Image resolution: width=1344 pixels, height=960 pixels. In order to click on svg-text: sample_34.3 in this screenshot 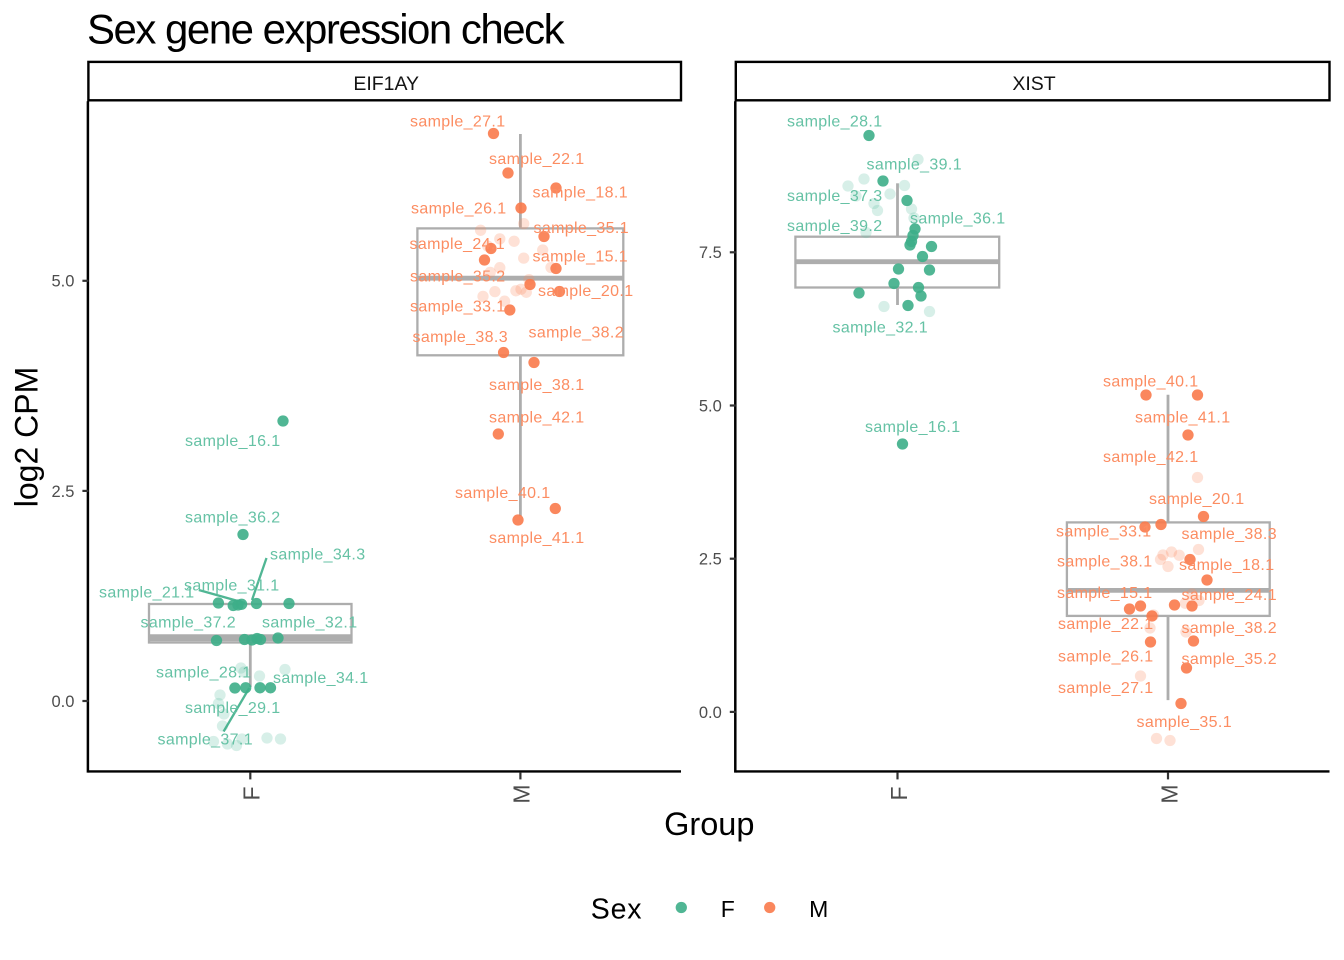, I will do `click(317, 554)`.